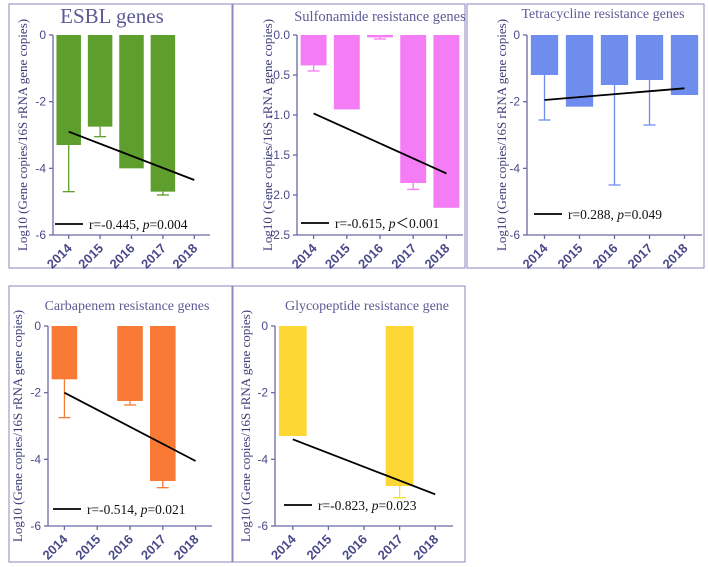 This screenshot has width=708, height=567. Describe the element at coordinates (279, 75) in the screenshot. I see `y-tick-label: -0.5` at that location.